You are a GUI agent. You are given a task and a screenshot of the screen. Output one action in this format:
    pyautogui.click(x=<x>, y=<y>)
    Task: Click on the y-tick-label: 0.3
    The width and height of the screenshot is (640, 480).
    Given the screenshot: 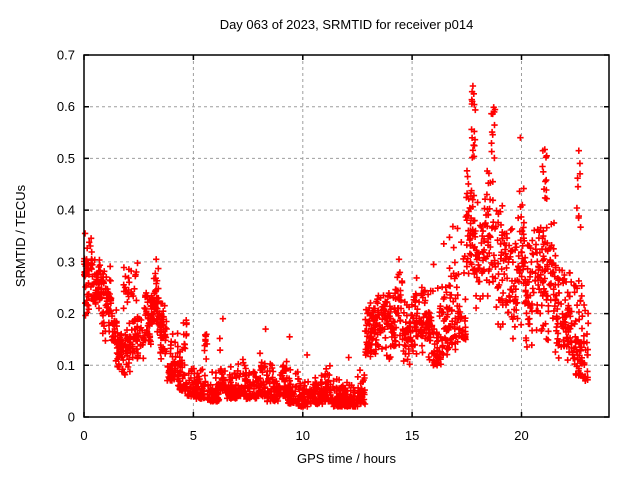 What is the action you would take?
    pyautogui.click(x=66, y=261)
    